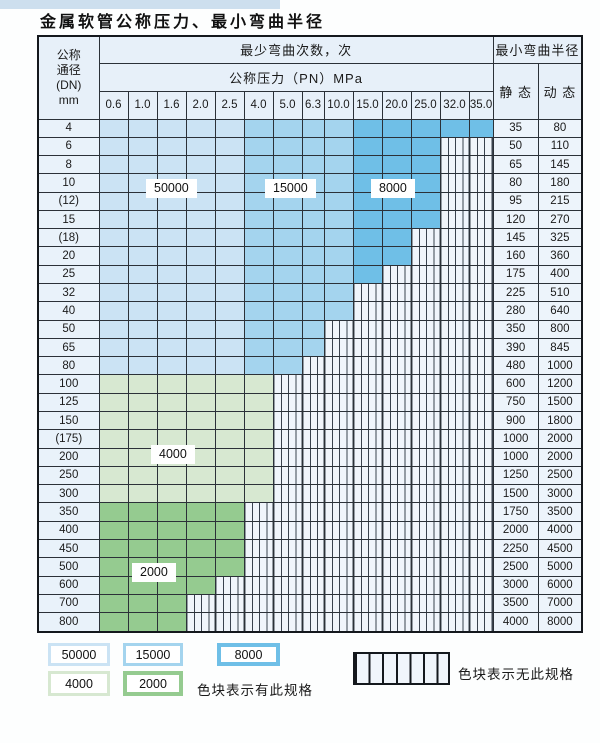 The image size is (600, 743). What do you see at coordinates (113, 201) in the screenshot?
I see `spec-cell-0.6` at bounding box center [113, 201].